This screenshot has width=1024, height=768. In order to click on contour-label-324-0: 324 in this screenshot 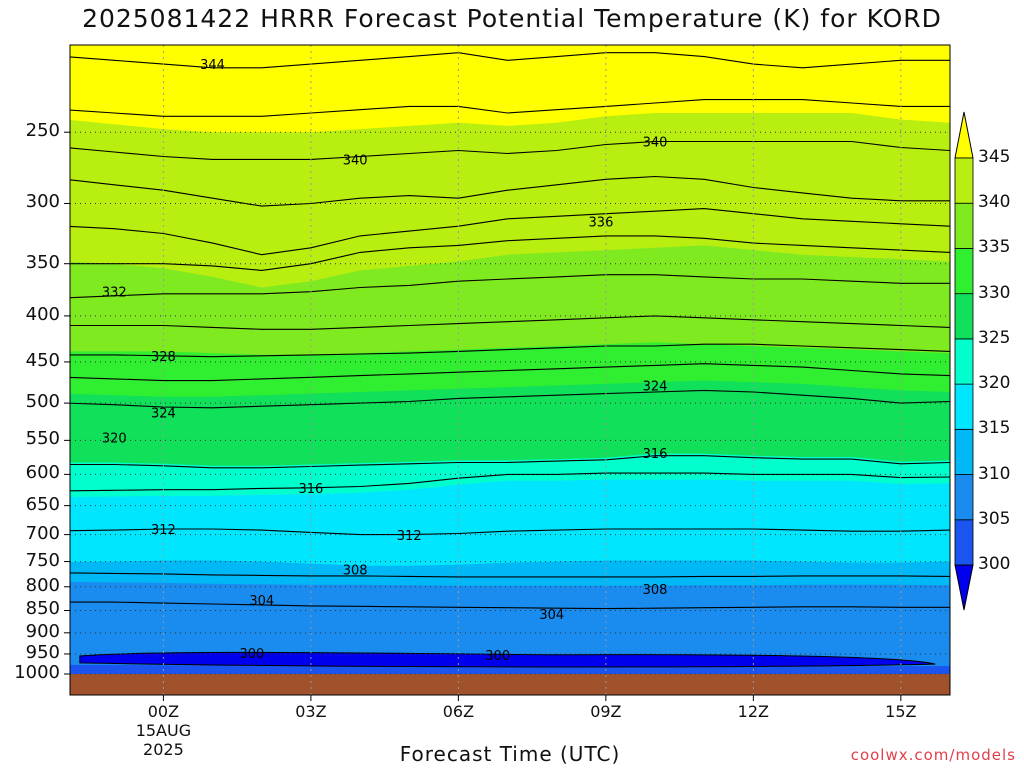, I will do `click(163, 413)`.